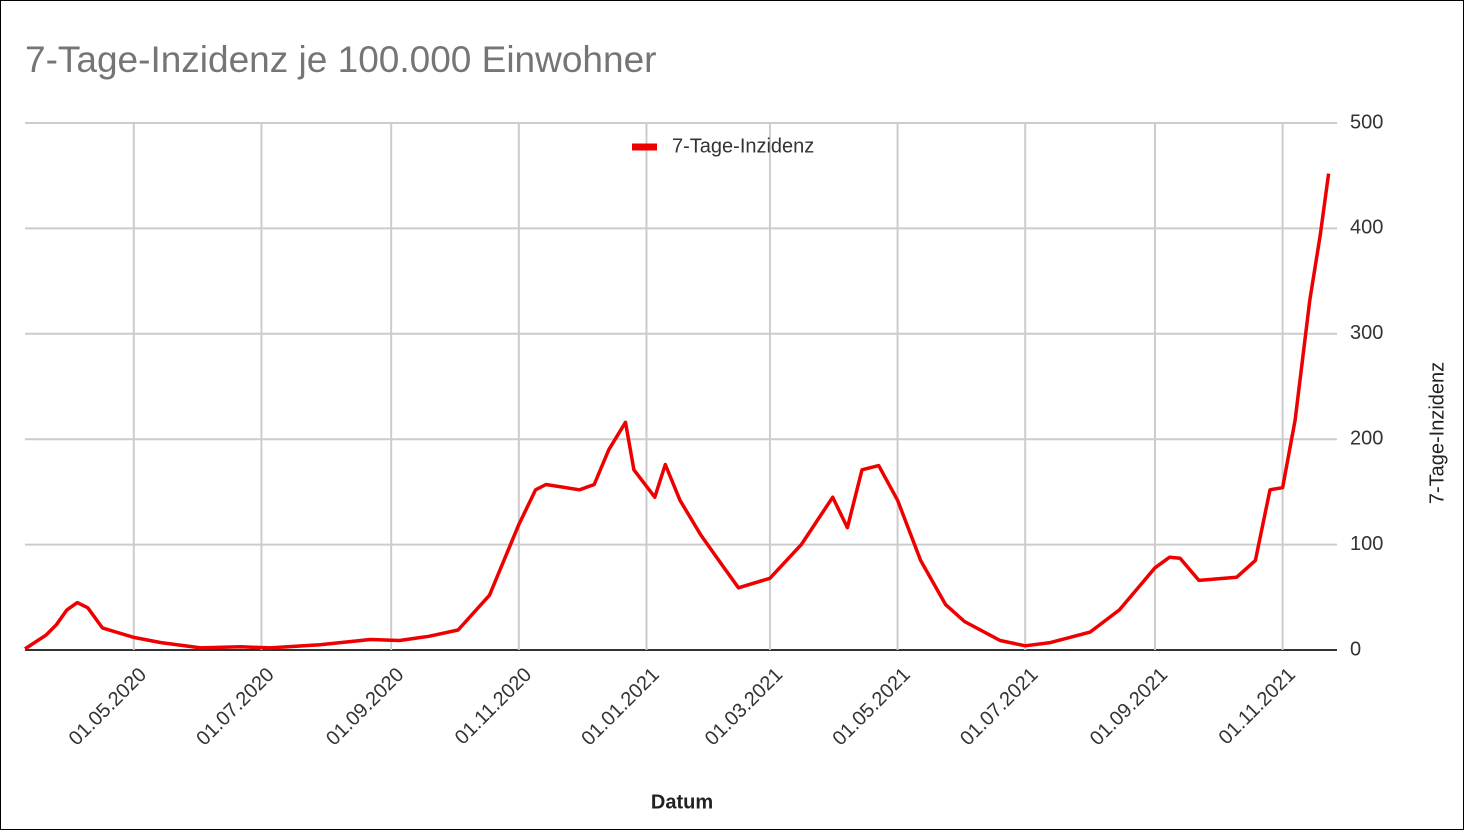 The width and height of the screenshot is (1464, 830). I want to click on y-tick-label: 300, so click(1366, 333).